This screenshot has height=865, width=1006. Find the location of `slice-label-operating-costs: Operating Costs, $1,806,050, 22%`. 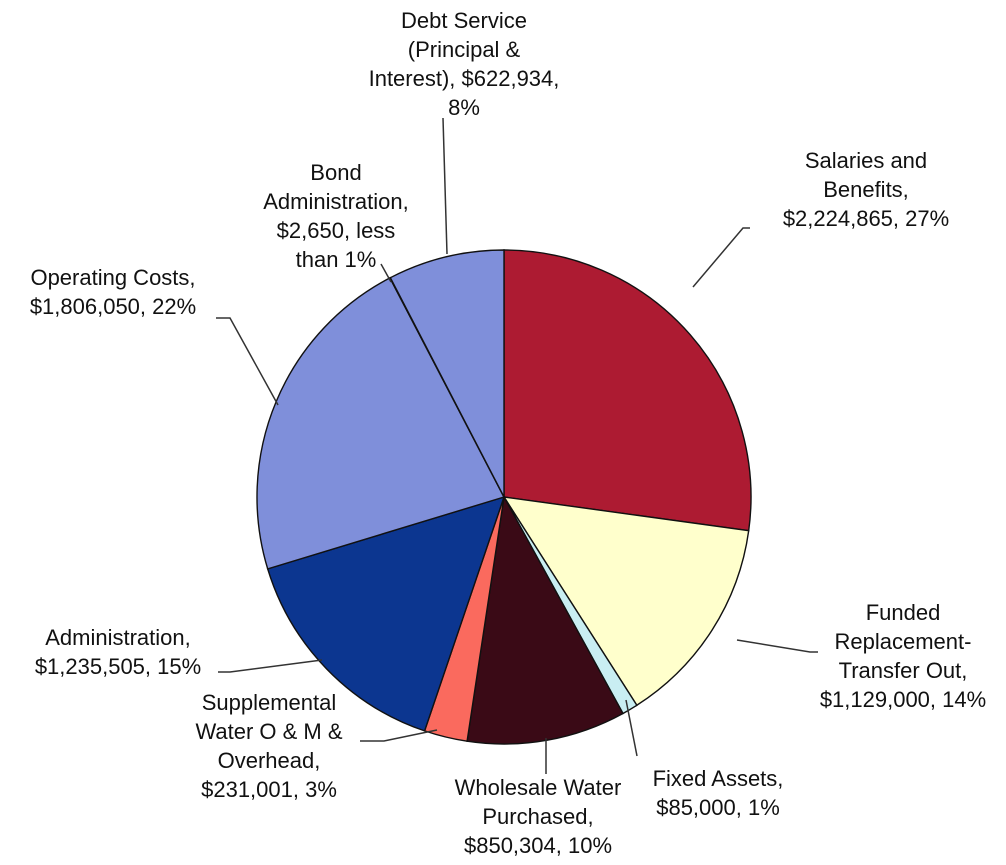

slice-label-operating-costs: Operating Costs, $1,806,050, 22% is located at coordinates (113, 292).